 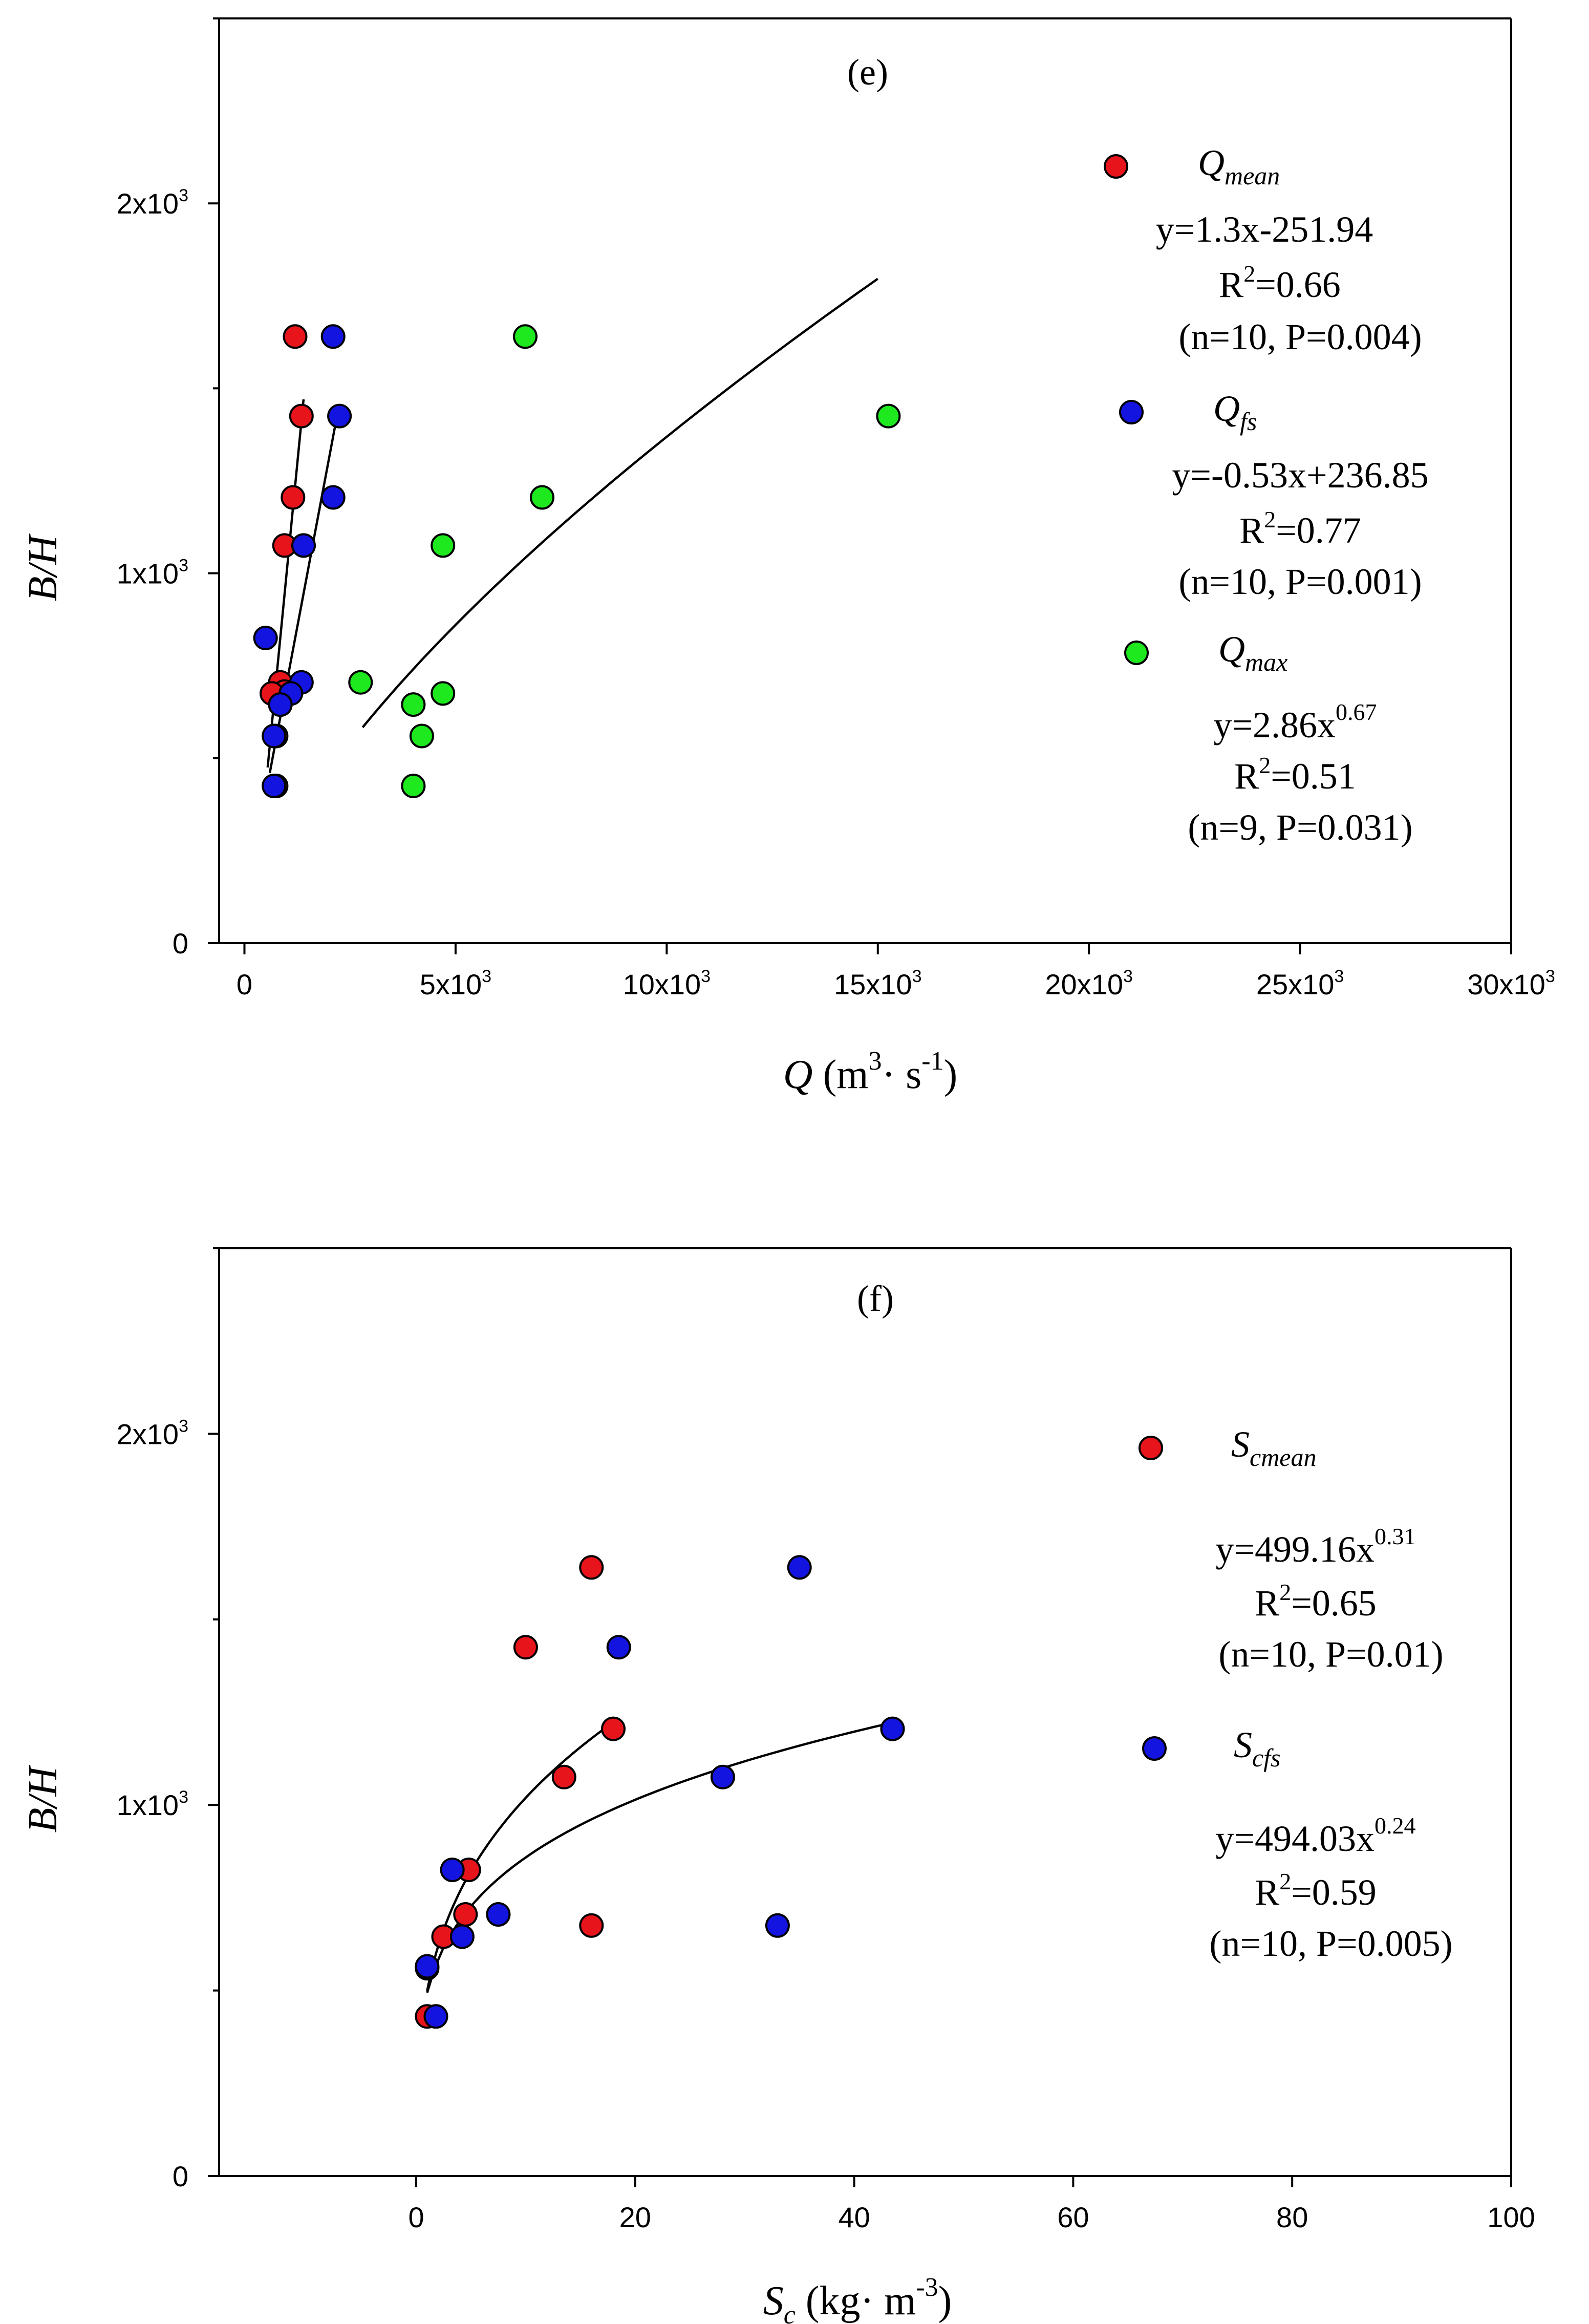 What do you see at coordinates (1252, 652) in the screenshot?
I see `legend-label-qmax: Qmax` at bounding box center [1252, 652].